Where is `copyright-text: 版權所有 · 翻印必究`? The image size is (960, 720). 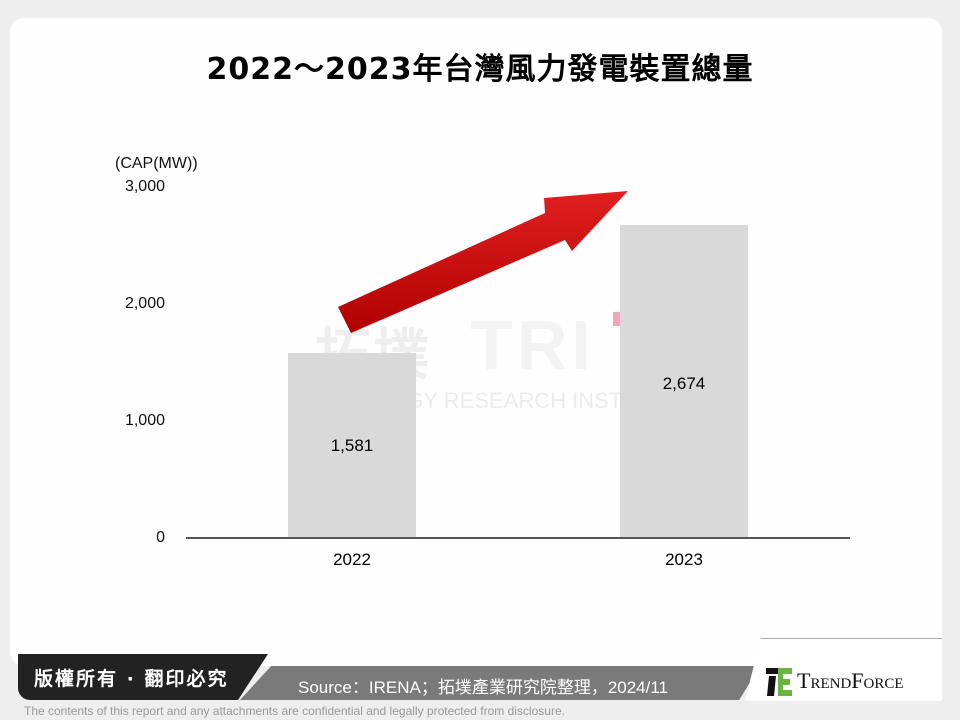
copyright-text: 版權所有 · 翻印必究 is located at coordinates (131, 679).